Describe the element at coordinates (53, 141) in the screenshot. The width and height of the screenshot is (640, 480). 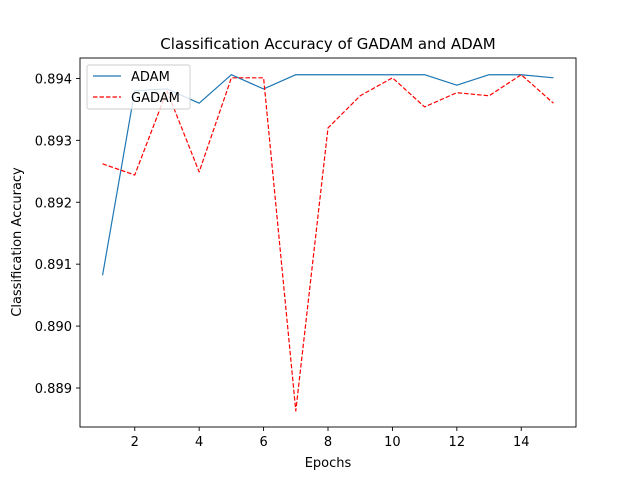
I see `y-tick-label: 0.893` at that location.